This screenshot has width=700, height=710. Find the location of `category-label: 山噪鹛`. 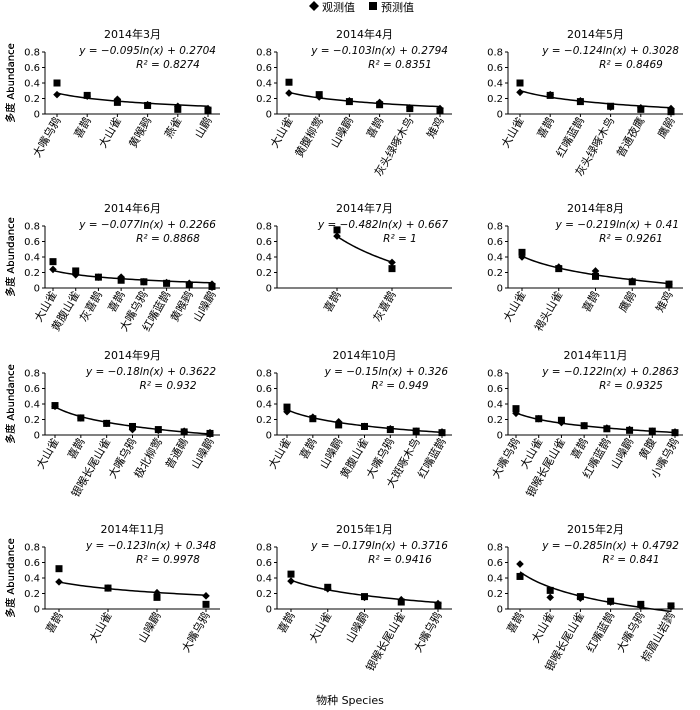

category-label: 山噪鹛 is located at coordinates (204, 307).